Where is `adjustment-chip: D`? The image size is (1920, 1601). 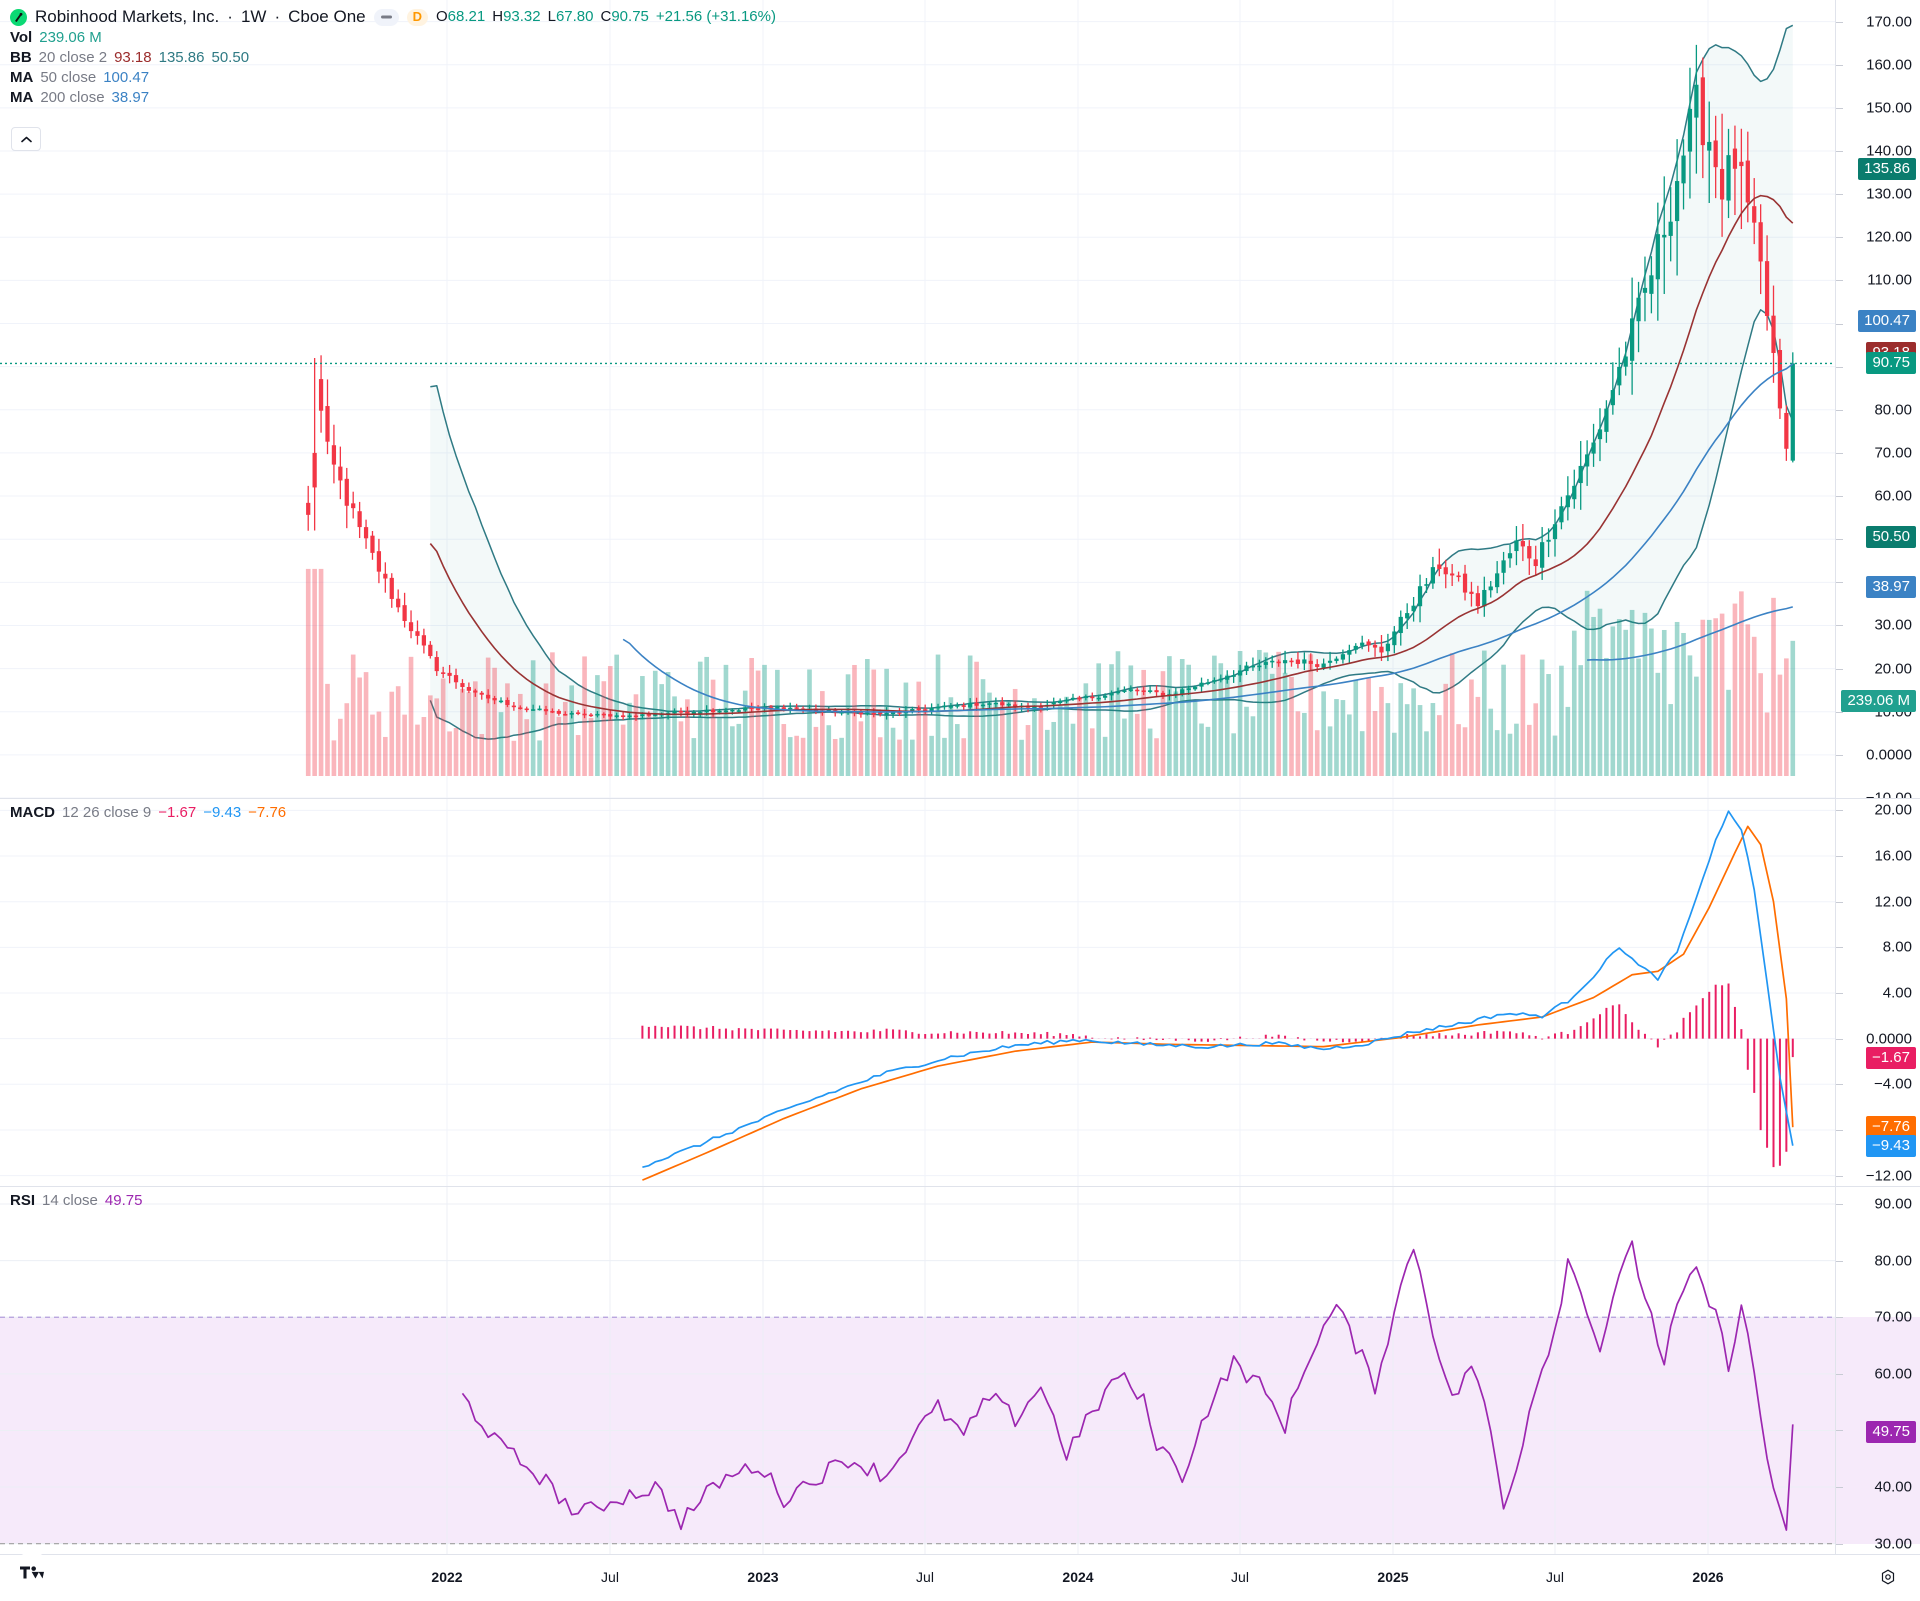 adjustment-chip: D is located at coordinates (417, 17).